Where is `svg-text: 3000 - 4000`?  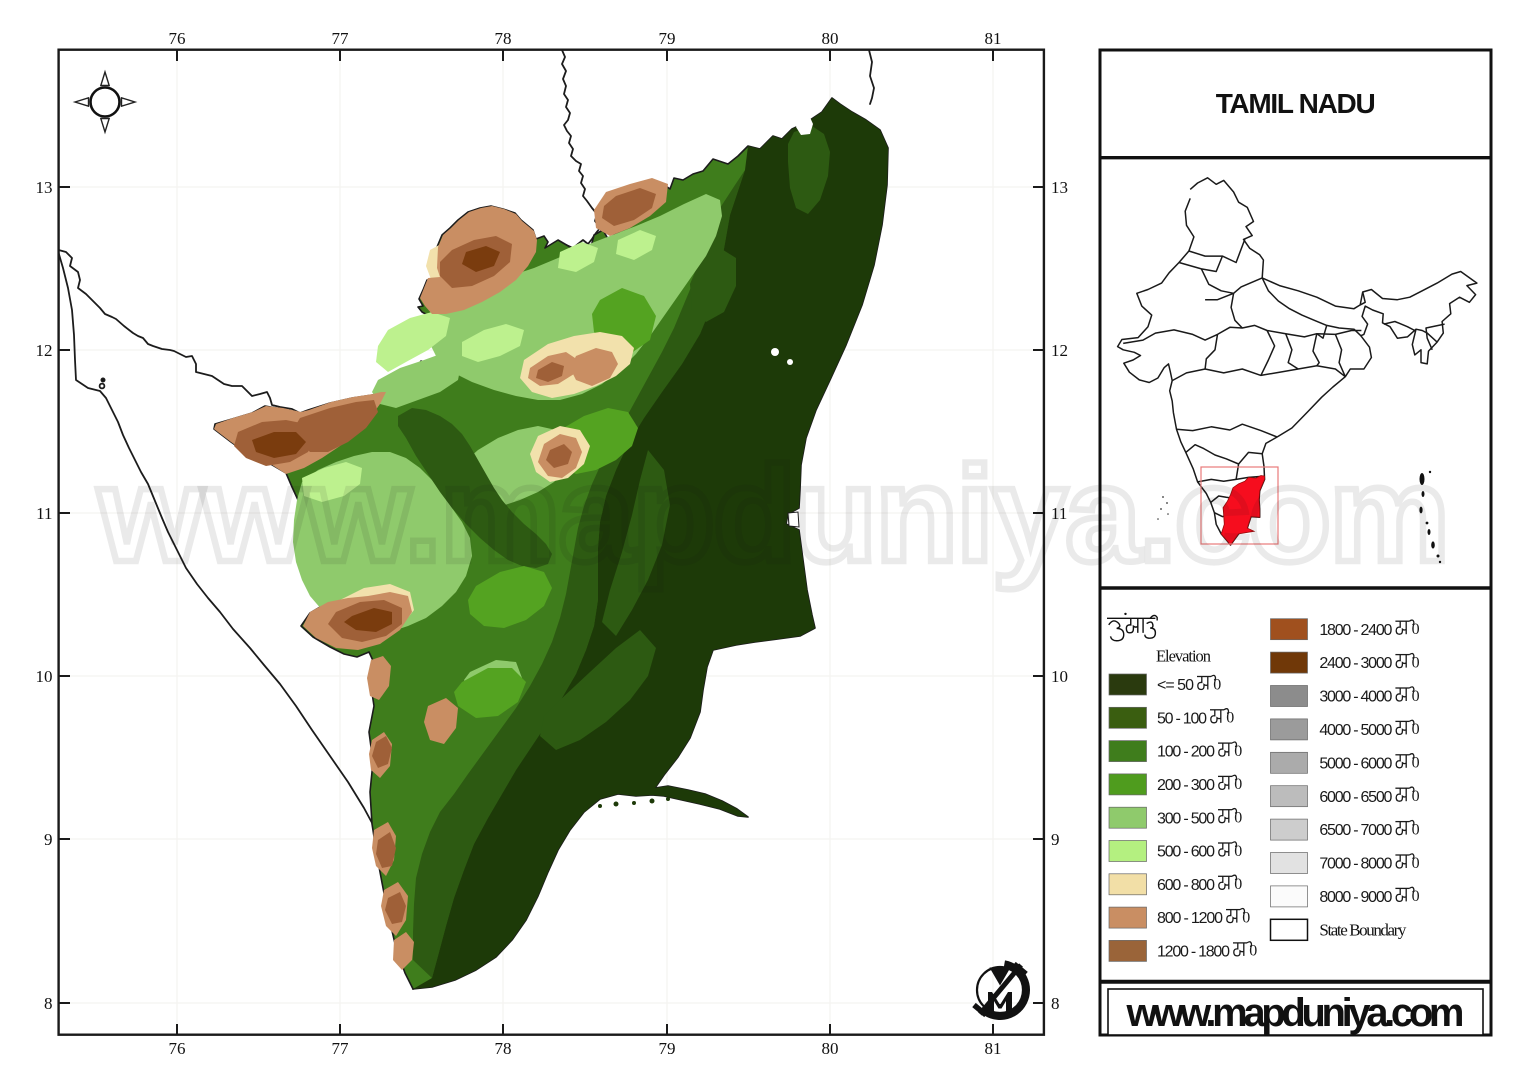
svg-text: 3000 - 4000 is located at coordinates (1355, 697).